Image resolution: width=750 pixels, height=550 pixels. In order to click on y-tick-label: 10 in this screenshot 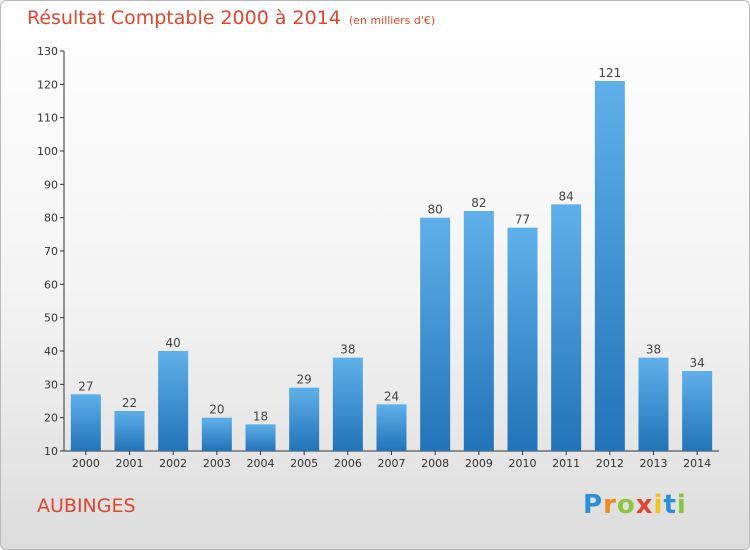, I will do `click(51, 451)`.